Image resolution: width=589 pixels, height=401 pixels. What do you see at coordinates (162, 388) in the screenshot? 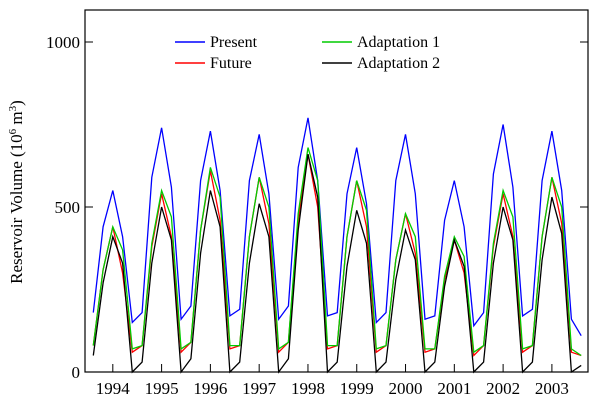
I see `x-tick-label: 1995` at bounding box center [162, 388].